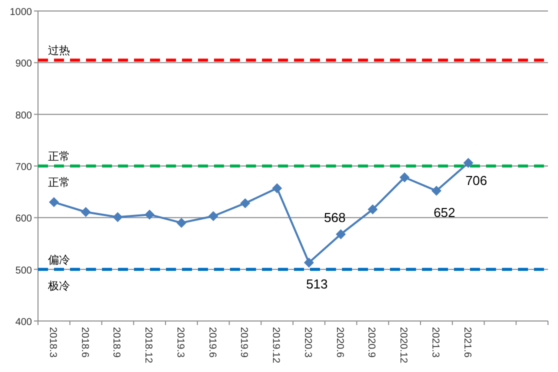 The width and height of the screenshot is (558, 372). What do you see at coordinates (335, 218) in the screenshot?
I see `data-label: 568` at bounding box center [335, 218].